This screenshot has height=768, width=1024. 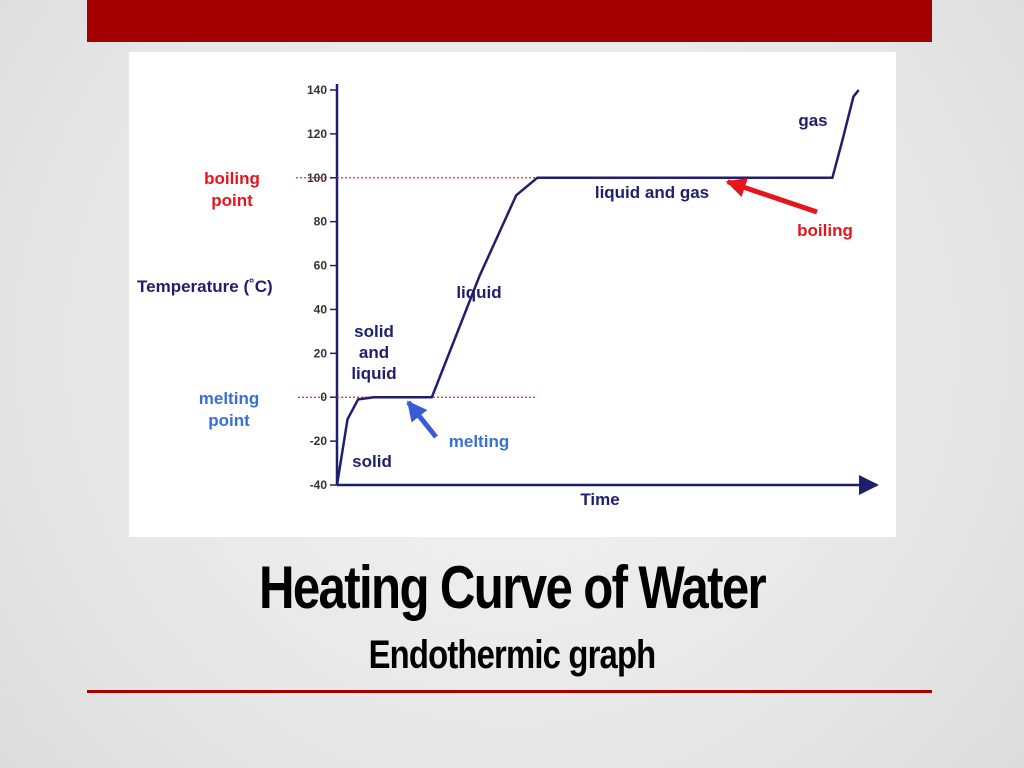 What do you see at coordinates (321, 309) in the screenshot?
I see `y-tick-label: 40` at bounding box center [321, 309].